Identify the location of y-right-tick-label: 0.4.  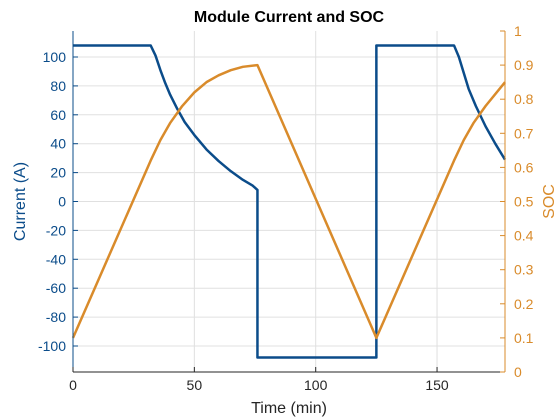
(524, 236).